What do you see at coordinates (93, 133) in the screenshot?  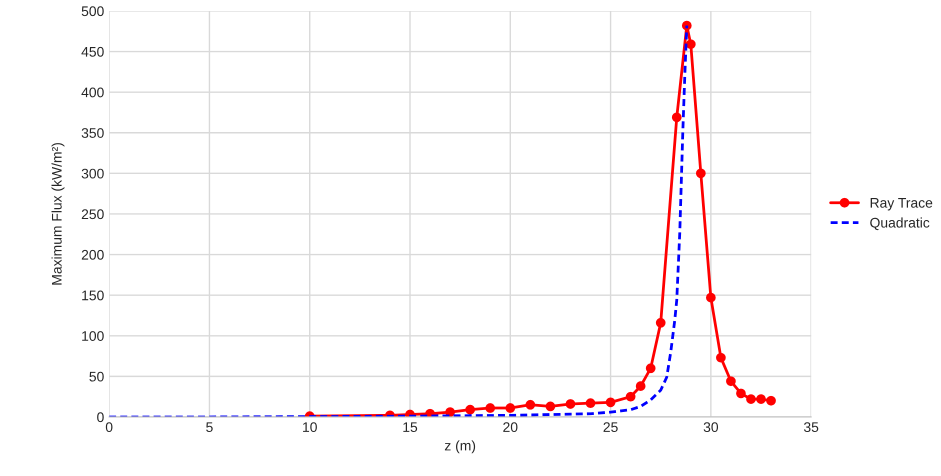 I see `y-tick-label: 350` at bounding box center [93, 133].